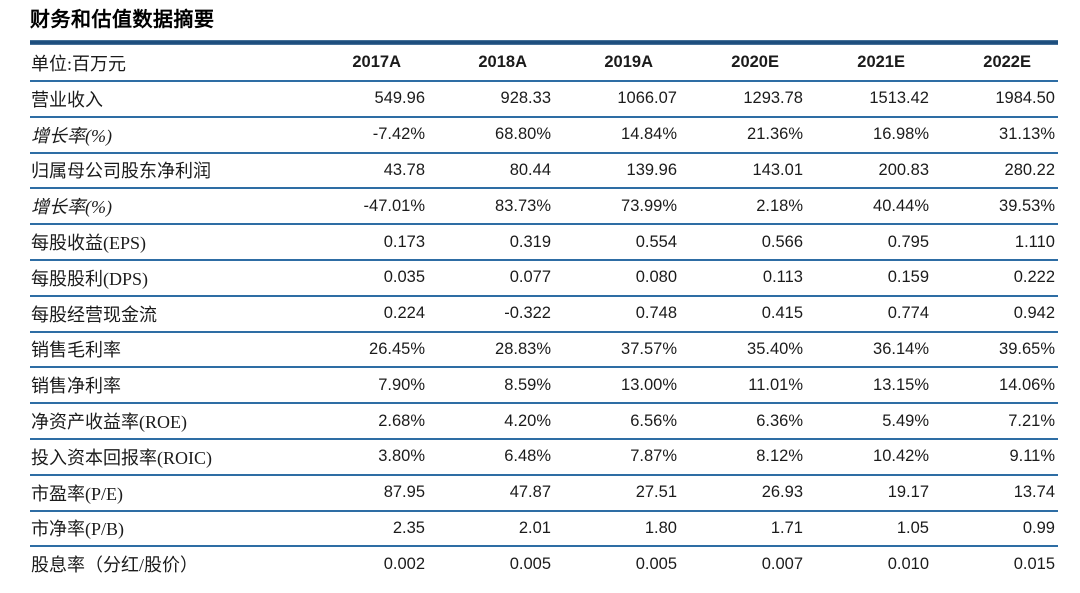 Image resolution: width=1080 pixels, height=593 pixels. What do you see at coordinates (365, 350) in the screenshot?
I see `cell-value: 26.45%` at bounding box center [365, 350].